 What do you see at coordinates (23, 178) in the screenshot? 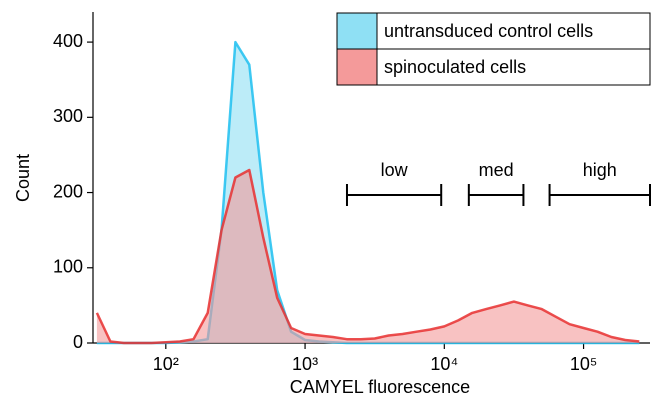
I see `y-axis-label: Count` at bounding box center [23, 178].